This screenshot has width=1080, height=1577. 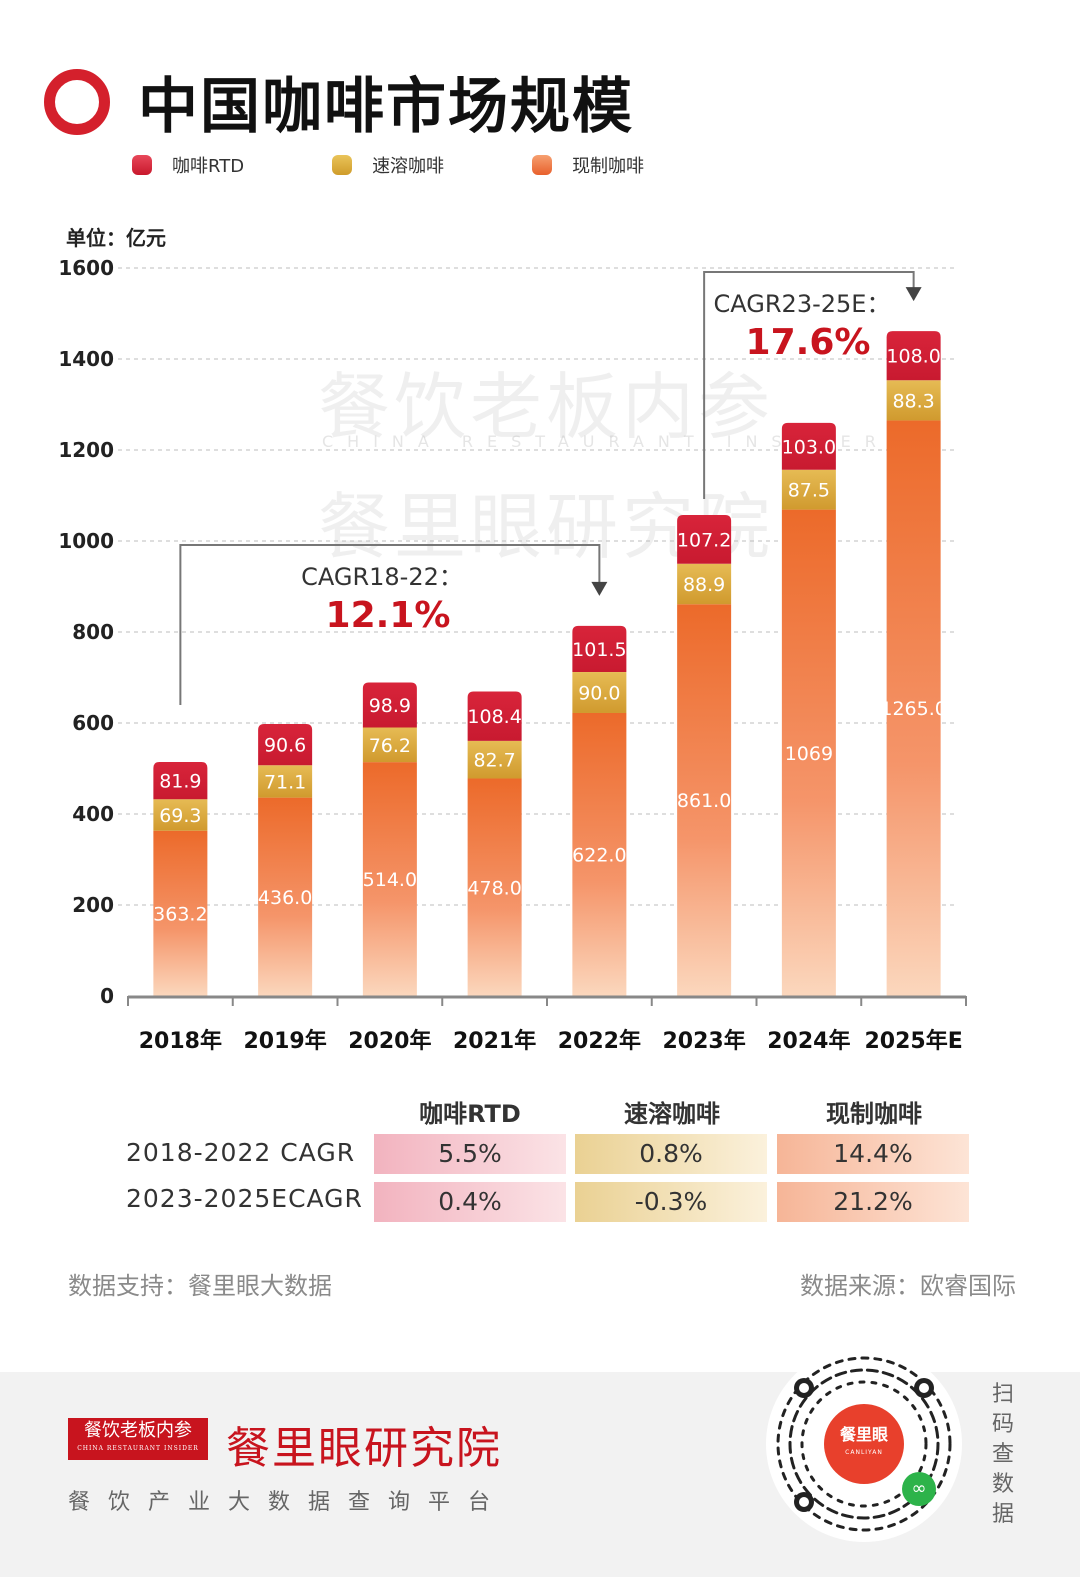 I want to click on brand-logo-text: 餐饮老板内参, so click(x=138, y=1430).